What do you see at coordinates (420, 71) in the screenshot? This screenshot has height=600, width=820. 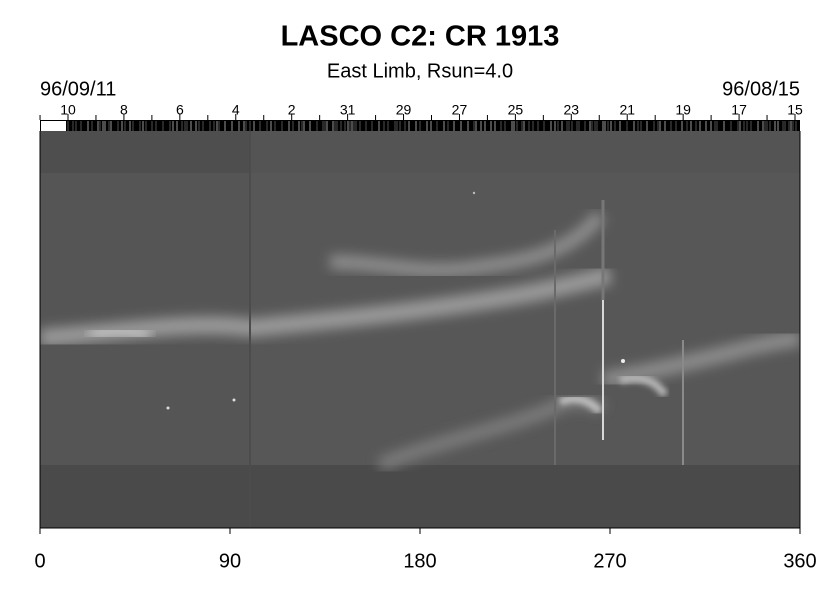 I see `chart-subtitle: East Limb, Rsun=4.0` at bounding box center [420, 71].